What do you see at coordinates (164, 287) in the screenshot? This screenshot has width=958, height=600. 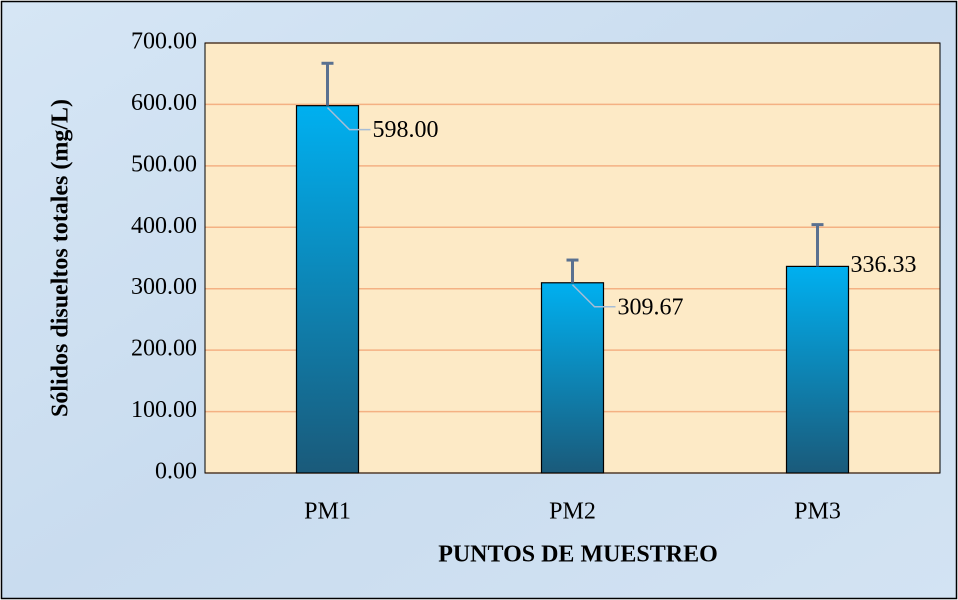 I see `y-tick-label: 300.00` at bounding box center [164, 287].